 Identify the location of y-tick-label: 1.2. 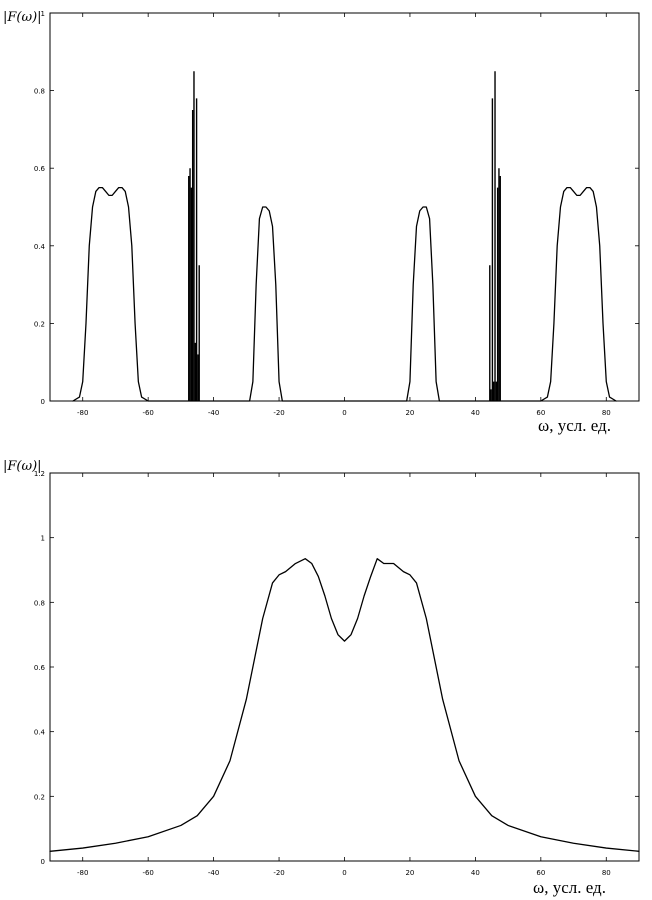
(39, 474).